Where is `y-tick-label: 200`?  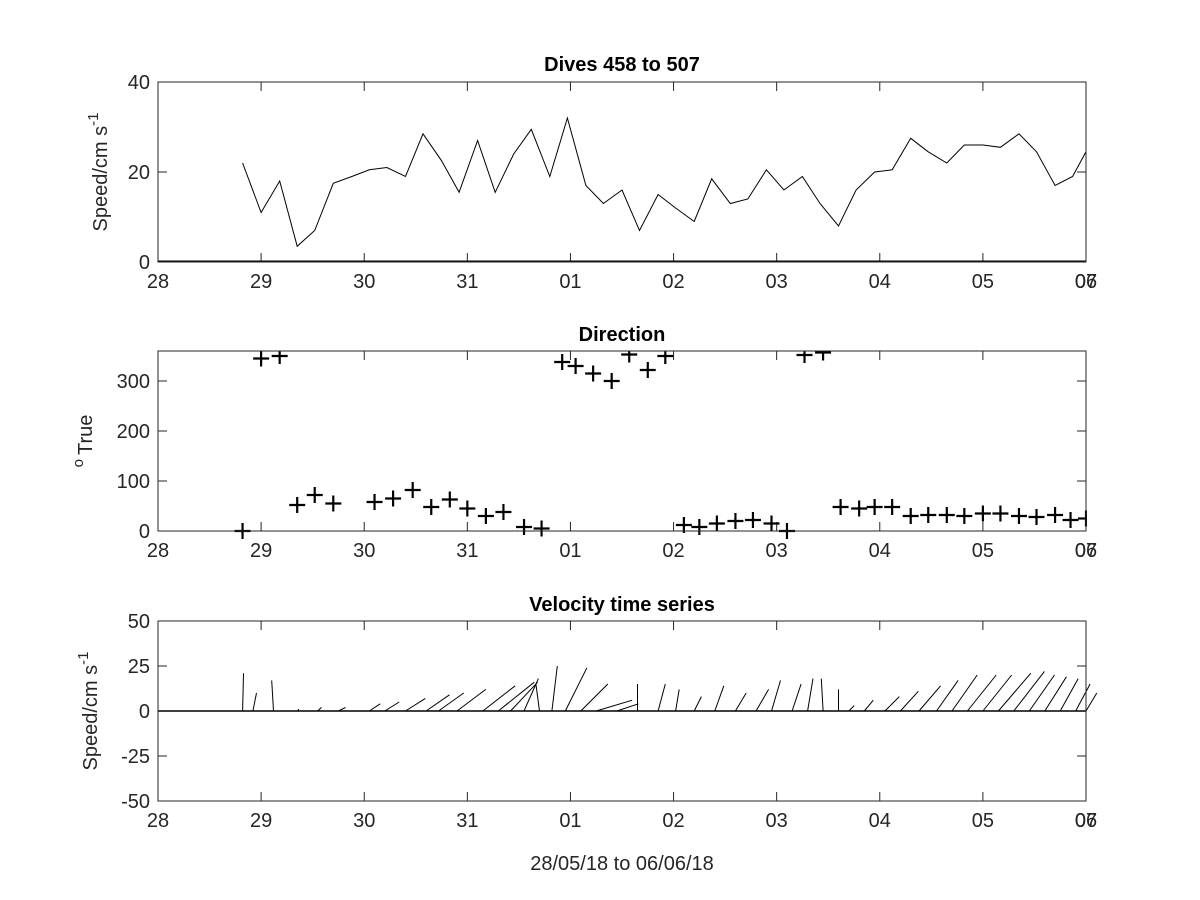
y-tick-label: 200 is located at coordinates (133, 432).